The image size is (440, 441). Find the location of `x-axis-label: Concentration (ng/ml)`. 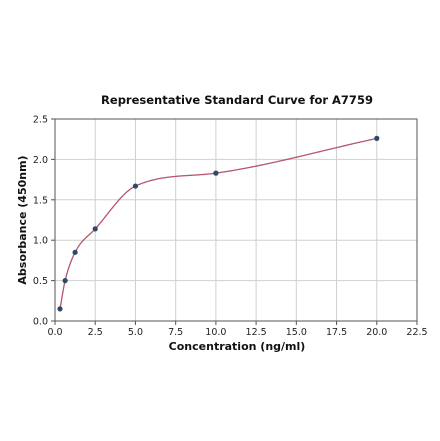

x-axis-label: Concentration (ng/ml) is located at coordinates (237, 346).